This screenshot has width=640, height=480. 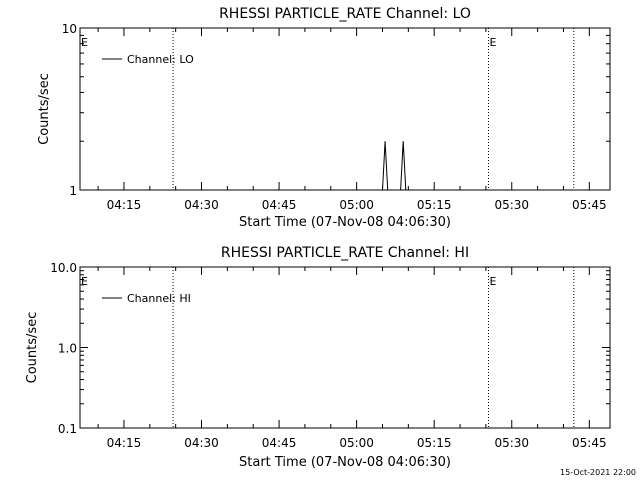 What do you see at coordinates (63, 268) in the screenshot?
I see `y-tick-label: 10.0` at bounding box center [63, 268].